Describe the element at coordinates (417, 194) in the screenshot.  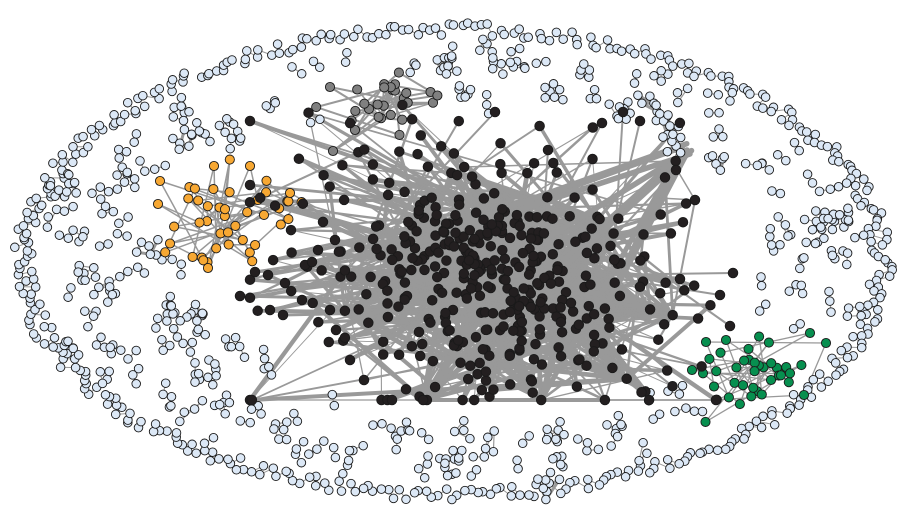
I see `giant-outlier-edge` at that location.